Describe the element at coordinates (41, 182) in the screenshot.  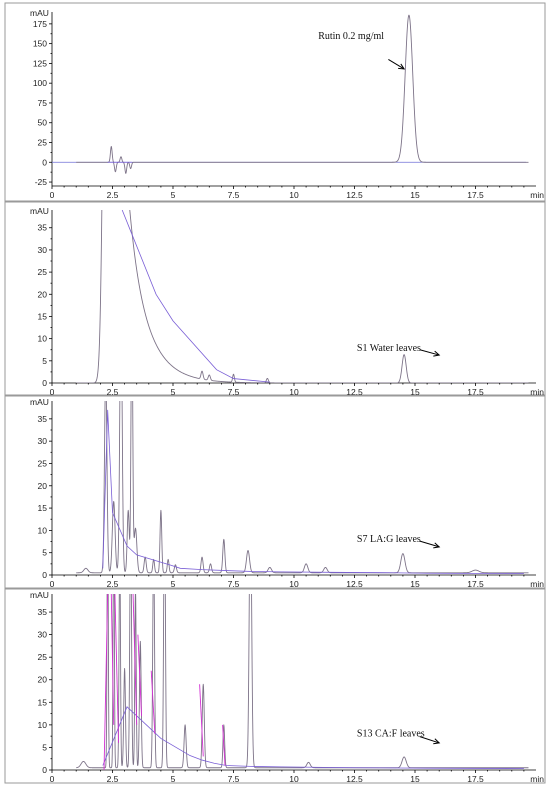
I see `y-tick-label: -25` at that location.